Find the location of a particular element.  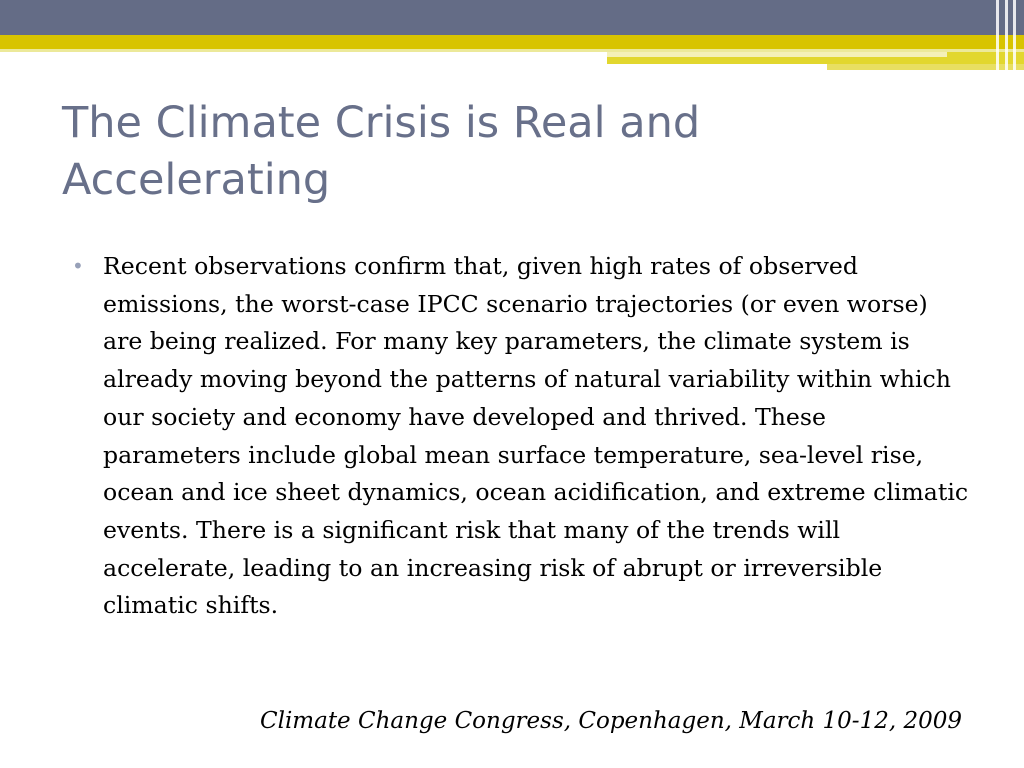

header-band-gold-step-highlight is located at coordinates (777, 54).